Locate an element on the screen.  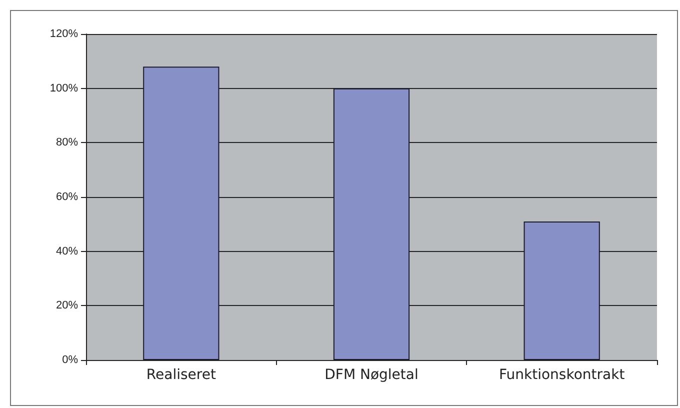
y-tick-label: 60% is located at coordinates (67, 197).